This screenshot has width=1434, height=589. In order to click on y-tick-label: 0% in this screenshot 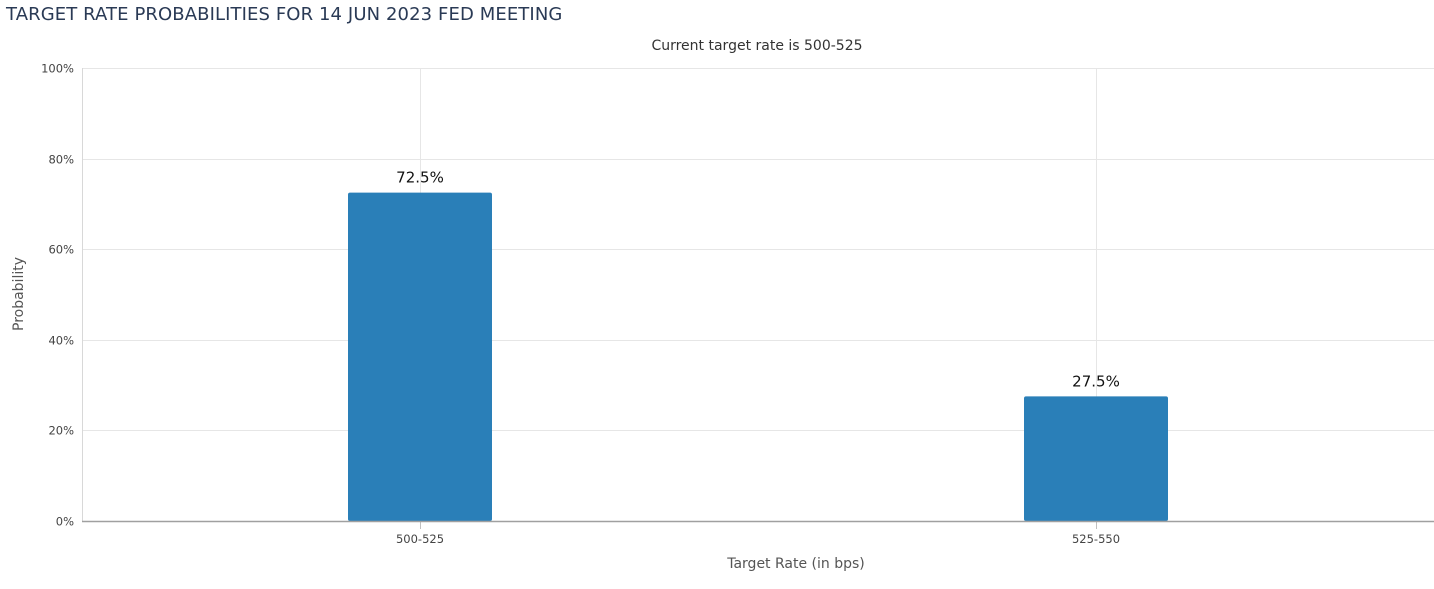, I will do `click(65, 522)`.